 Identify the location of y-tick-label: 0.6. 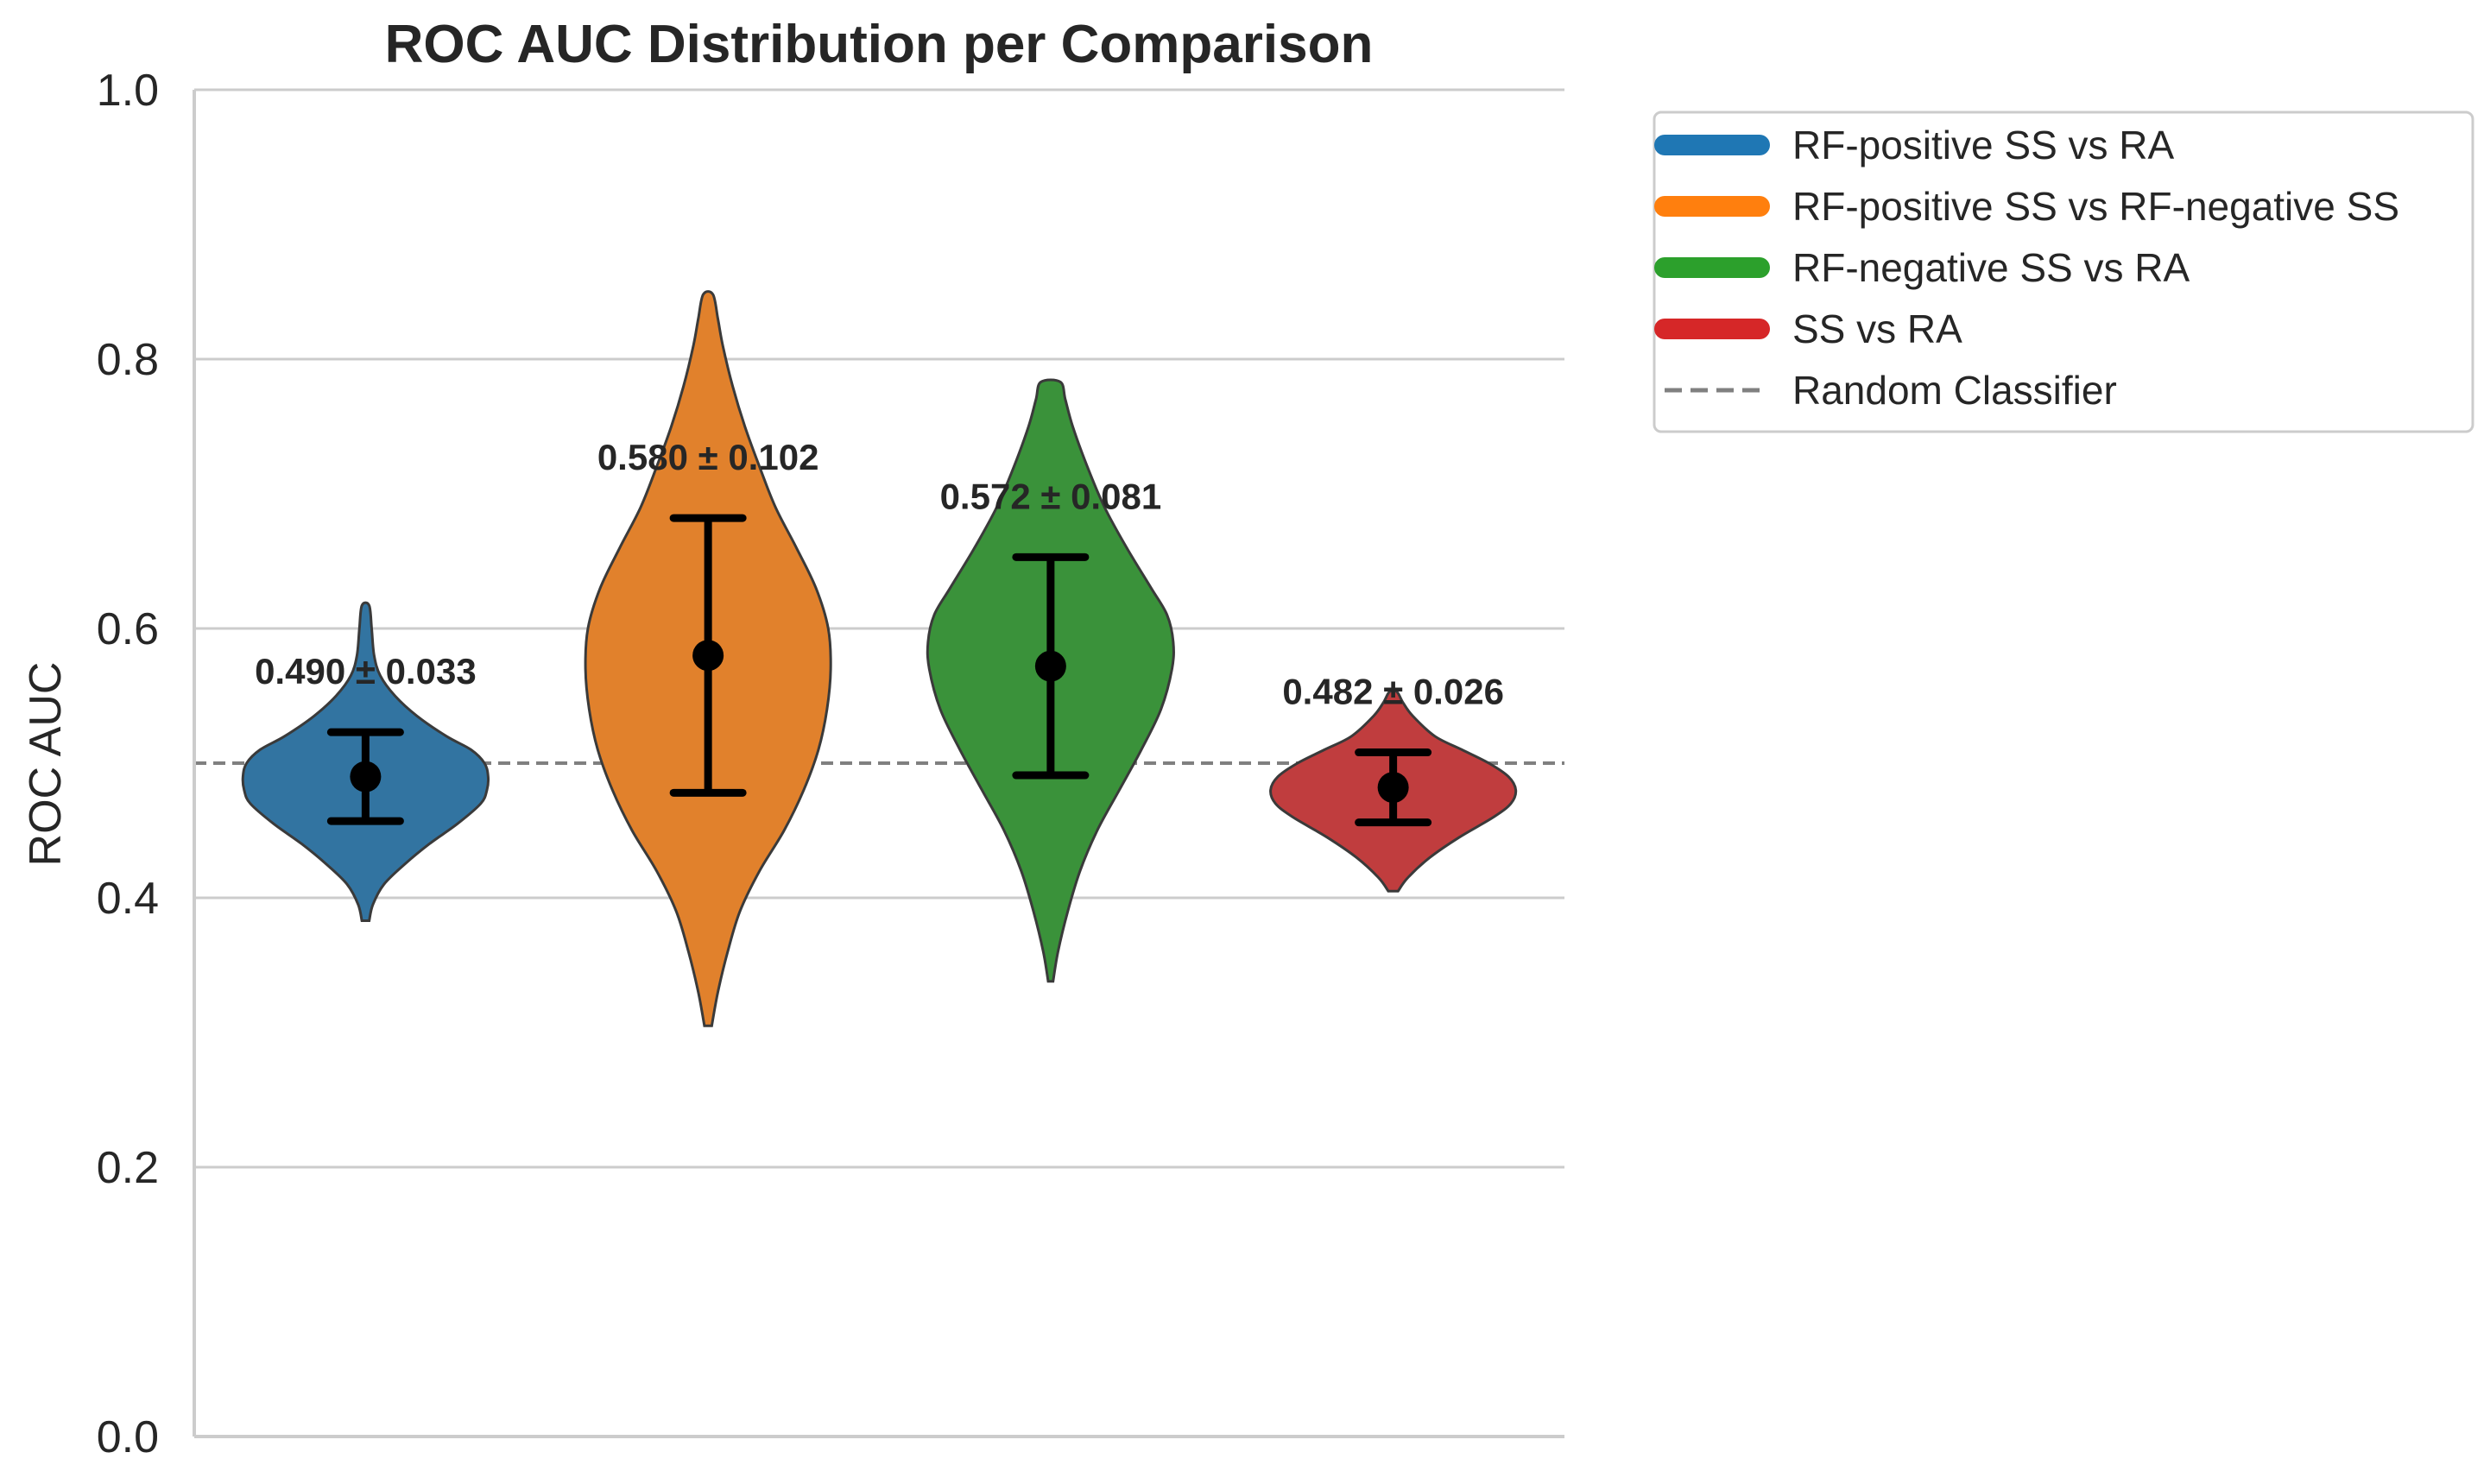
(128, 629).